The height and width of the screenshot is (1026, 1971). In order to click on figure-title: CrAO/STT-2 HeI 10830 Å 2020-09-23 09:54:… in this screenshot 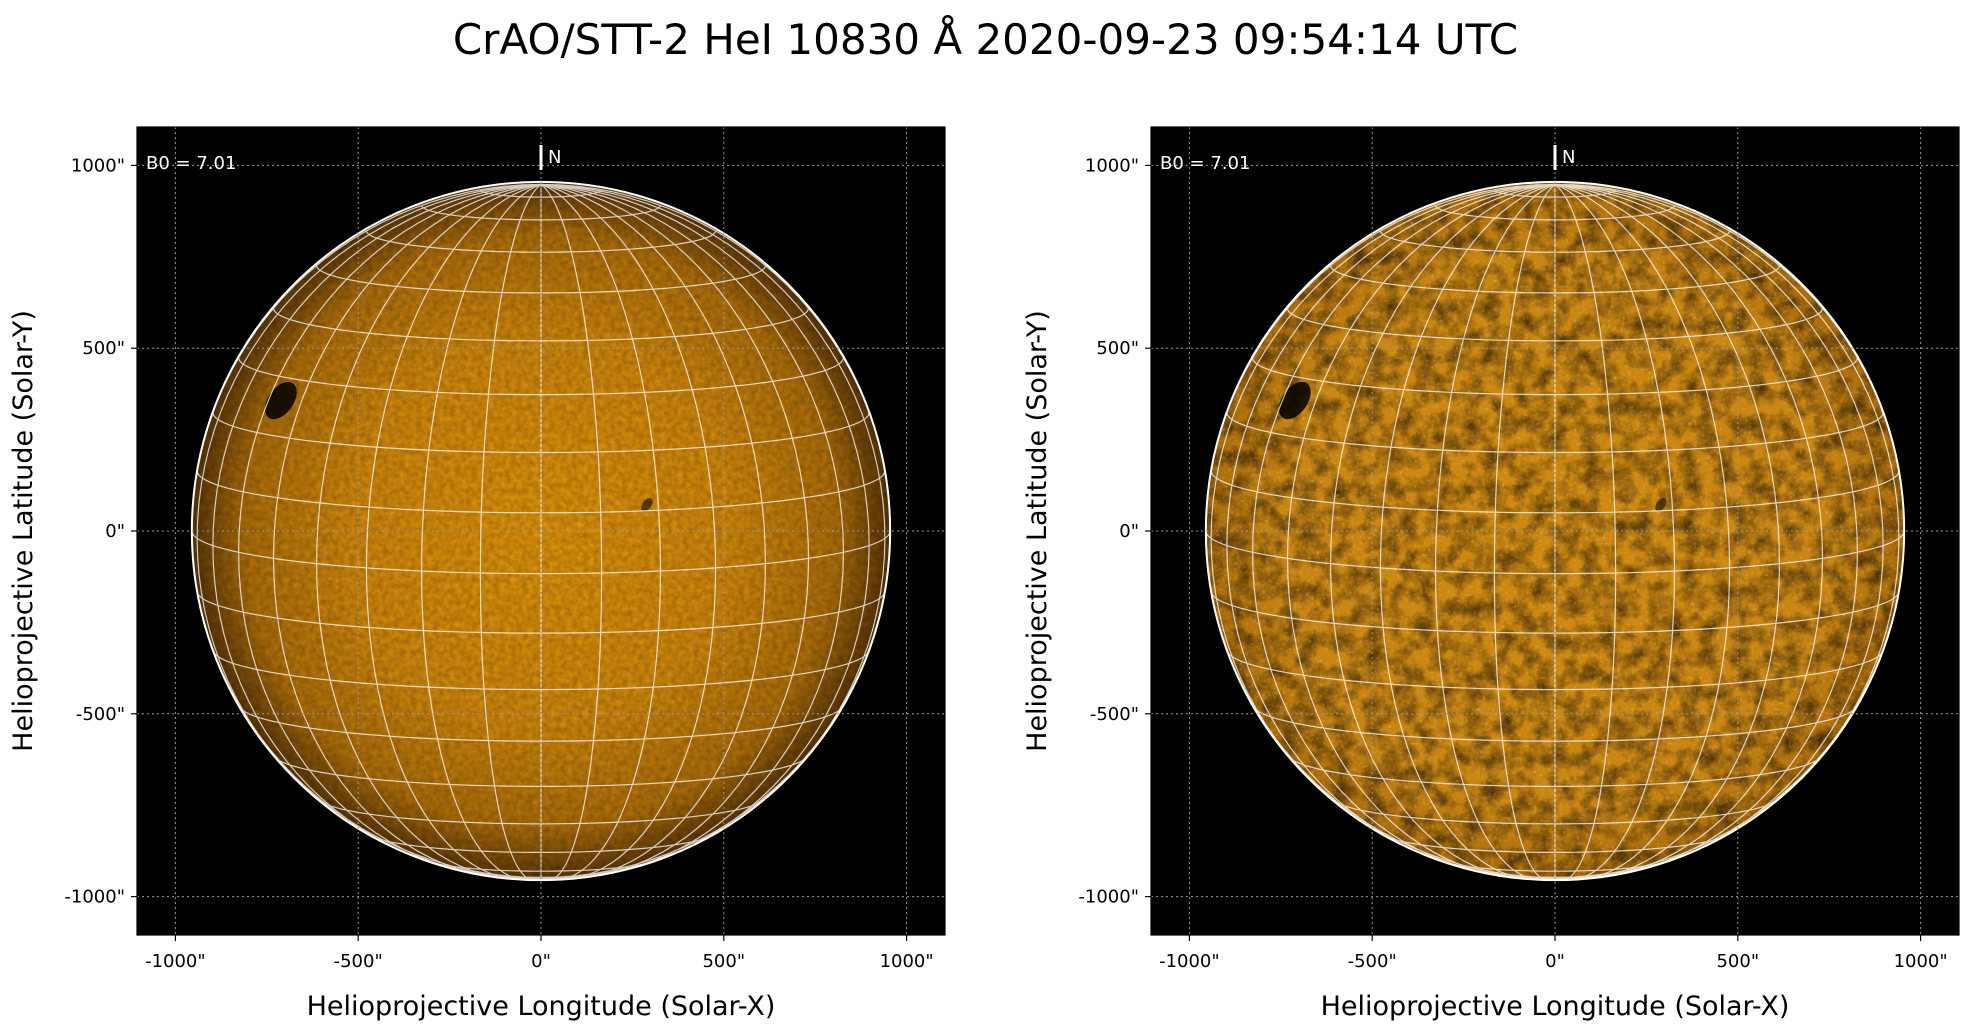, I will do `click(985, 39)`.